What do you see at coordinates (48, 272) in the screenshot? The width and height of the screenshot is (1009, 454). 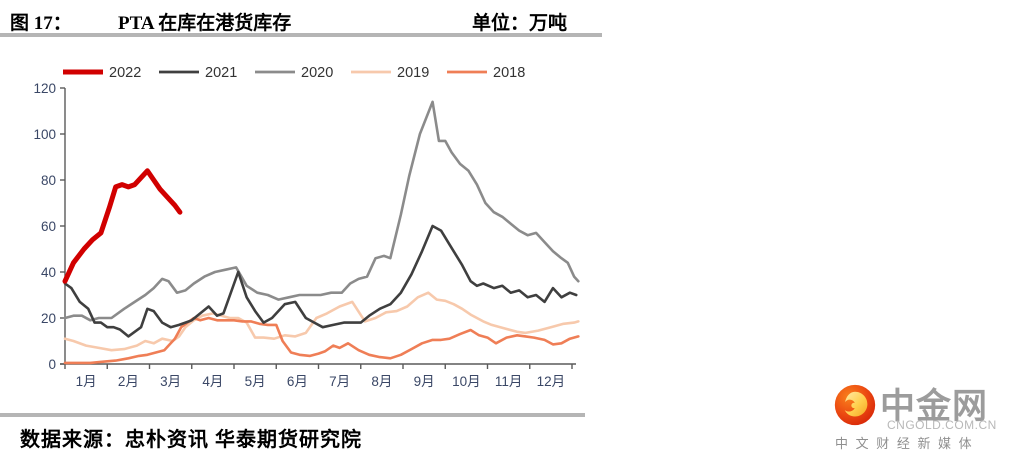 I see `y-tick-label: 40` at bounding box center [48, 272].